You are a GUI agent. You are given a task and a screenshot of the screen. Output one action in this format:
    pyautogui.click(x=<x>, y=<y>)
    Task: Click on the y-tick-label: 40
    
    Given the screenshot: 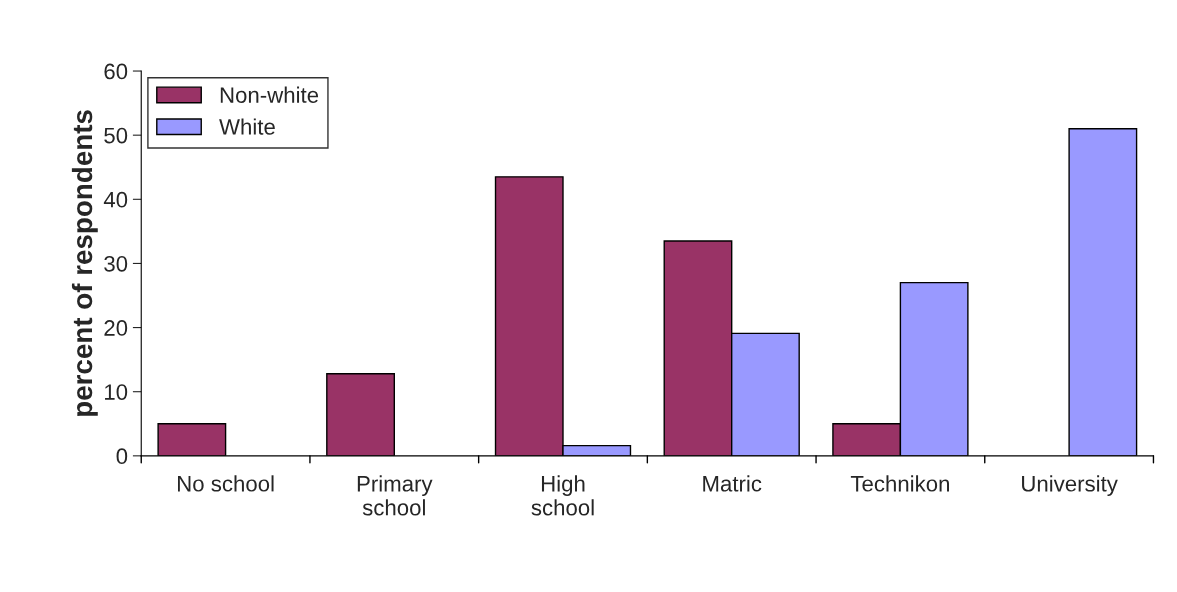 What is the action you would take?
    pyautogui.click(x=115, y=199)
    